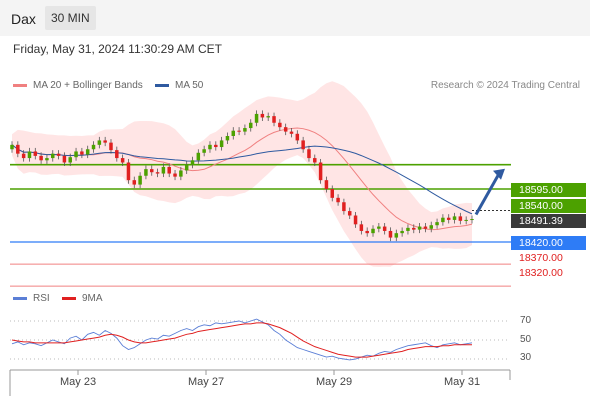  What do you see at coordinates (505, 85) in the screenshot?
I see `credit-label: Research © 2024 Trading Central` at bounding box center [505, 85].